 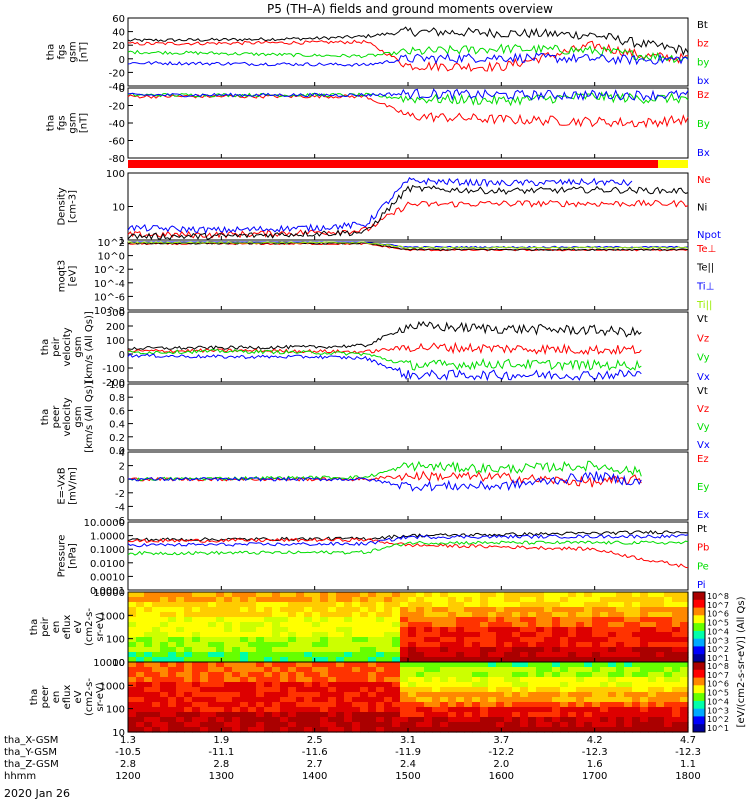 What do you see at coordinates (117, 107) in the screenshot?
I see `y-tick-label: -20` at bounding box center [117, 107].